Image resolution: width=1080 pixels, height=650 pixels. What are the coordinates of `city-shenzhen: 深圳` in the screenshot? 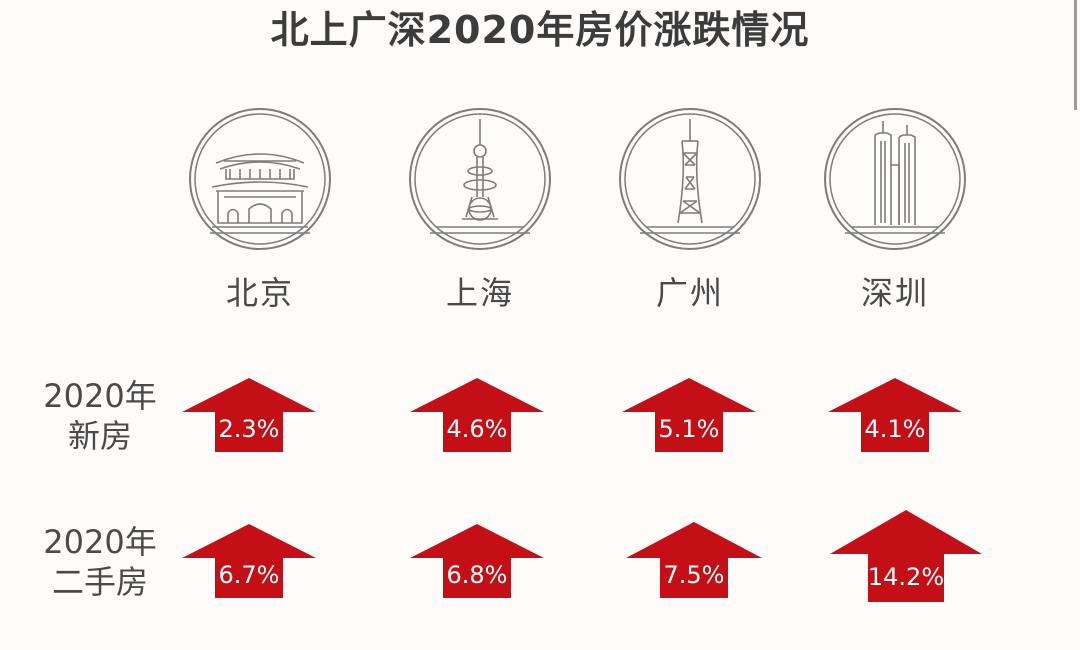 It's located at (895, 215).